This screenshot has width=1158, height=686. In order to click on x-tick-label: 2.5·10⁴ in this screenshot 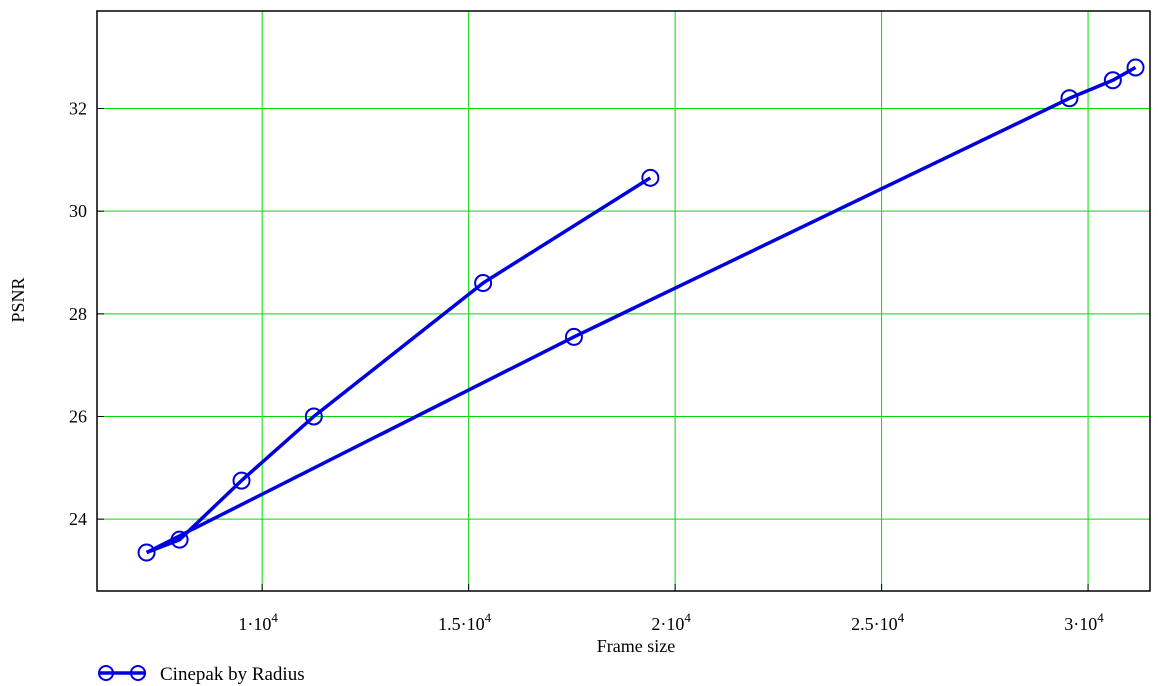, I will do `click(878, 622)`.